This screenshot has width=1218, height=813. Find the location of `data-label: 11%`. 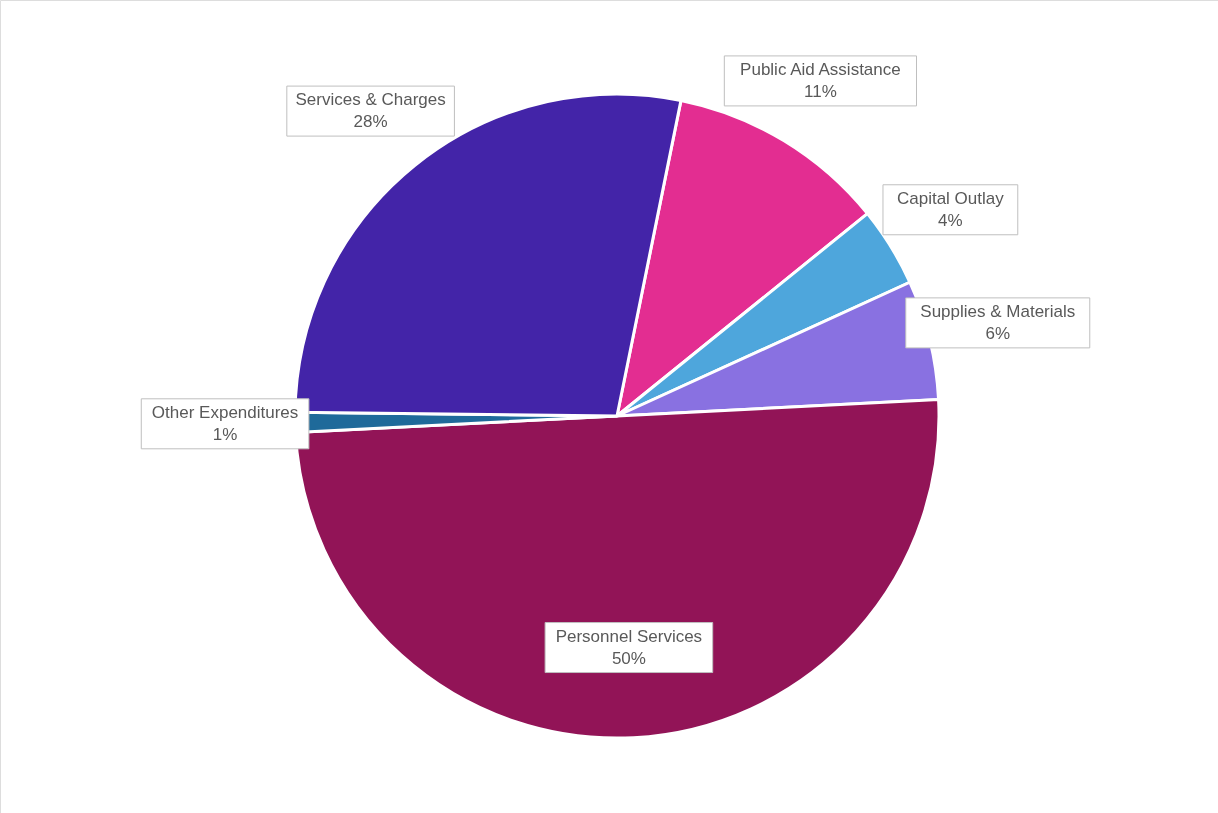

data-label: 11% is located at coordinates (820, 91).